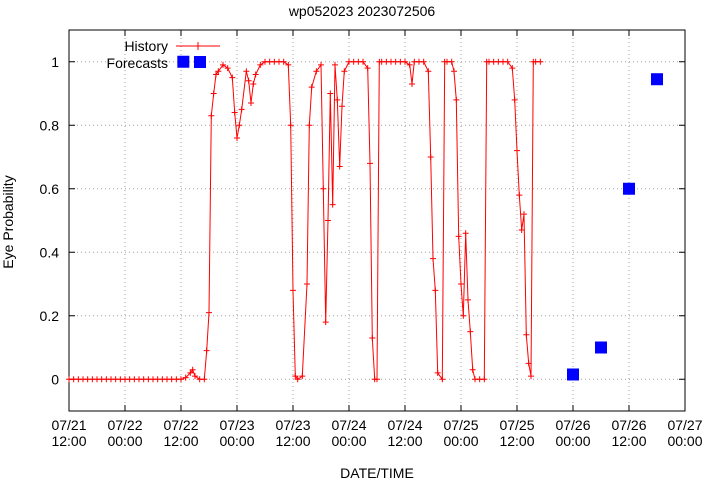 Image resolution: width=705 pixels, height=482 pixels. Describe the element at coordinates (50, 125) in the screenshot. I see `y-tick-label: 0.8` at that location.